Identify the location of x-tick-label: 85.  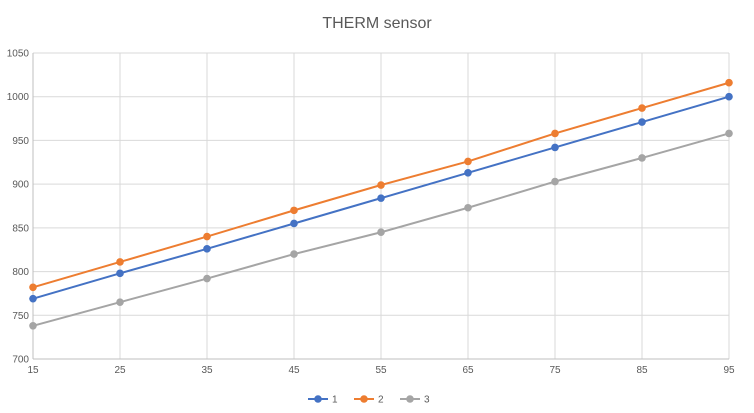
(642, 370).